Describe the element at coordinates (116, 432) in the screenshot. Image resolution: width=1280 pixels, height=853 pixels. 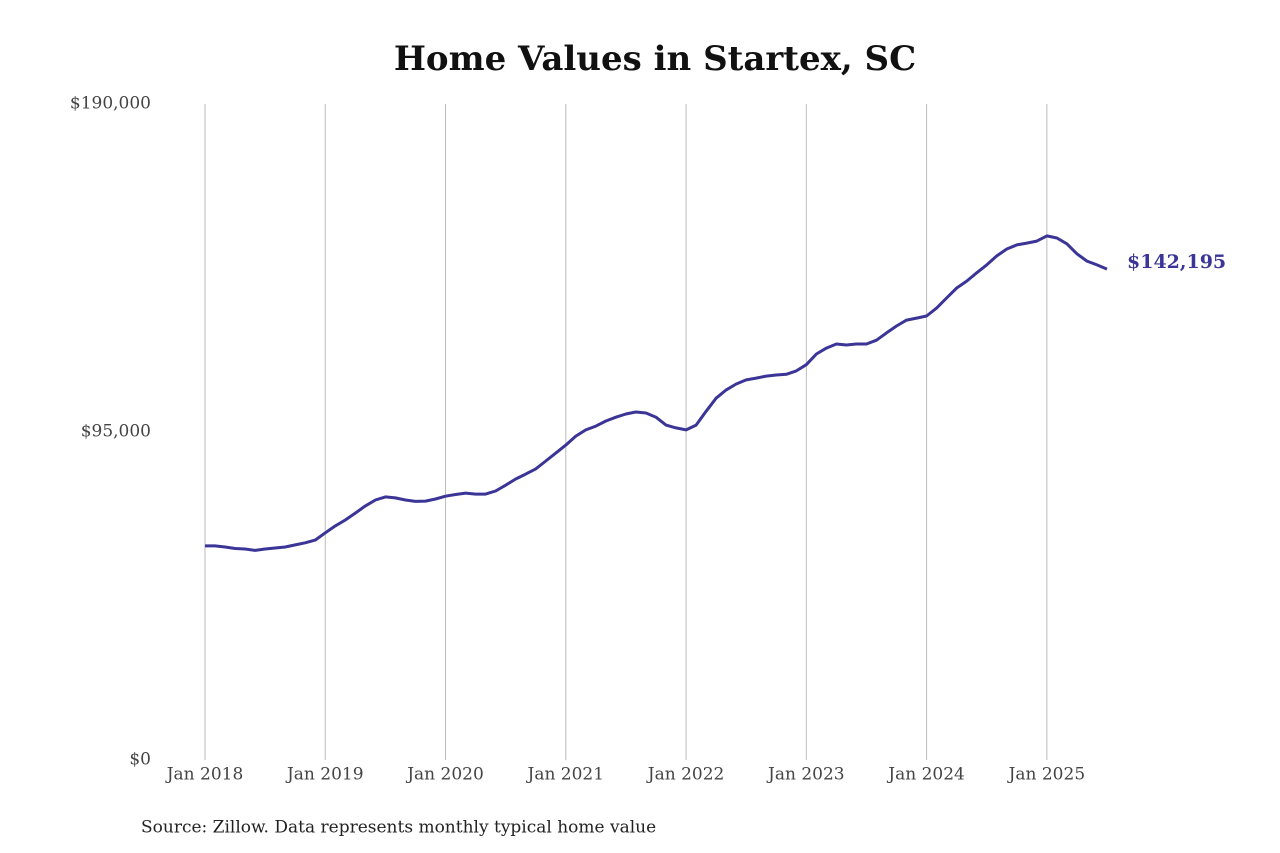
I see `y-tick-label: $95,000` at that location.